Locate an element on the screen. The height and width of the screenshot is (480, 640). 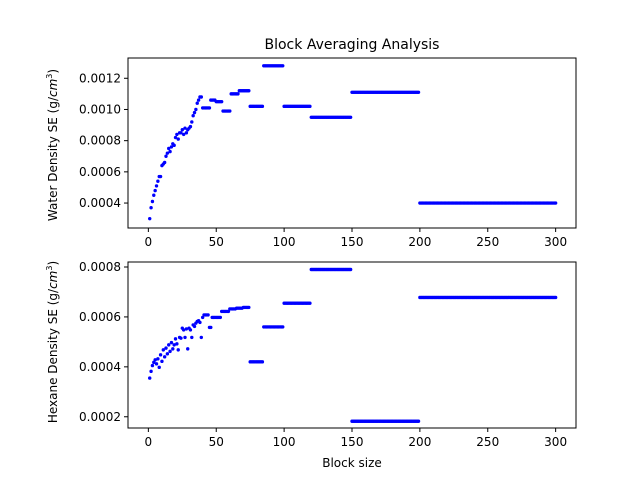
hexane-y-tick-label-3: 0.0008 is located at coordinates (100, 267).